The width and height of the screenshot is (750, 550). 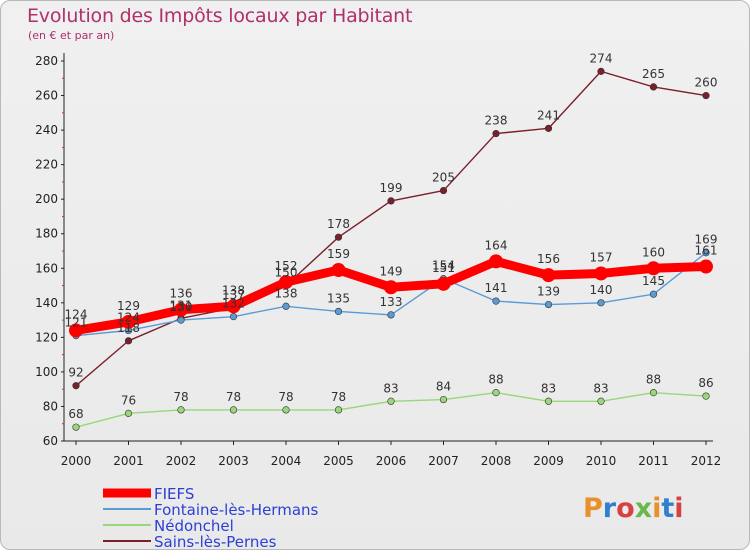 What do you see at coordinates (46, 337) in the screenshot?
I see `y-tick-label: 120` at bounding box center [46, 337].